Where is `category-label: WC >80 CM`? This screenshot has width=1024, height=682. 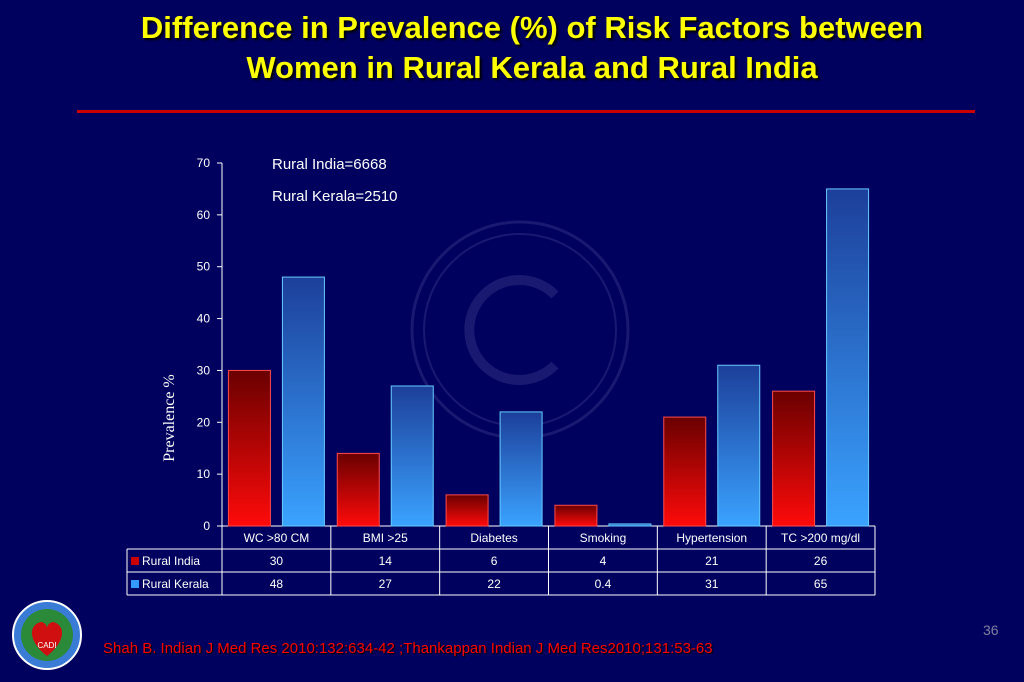 category-label: WC >80 CM is located at coordinates (277, 538).